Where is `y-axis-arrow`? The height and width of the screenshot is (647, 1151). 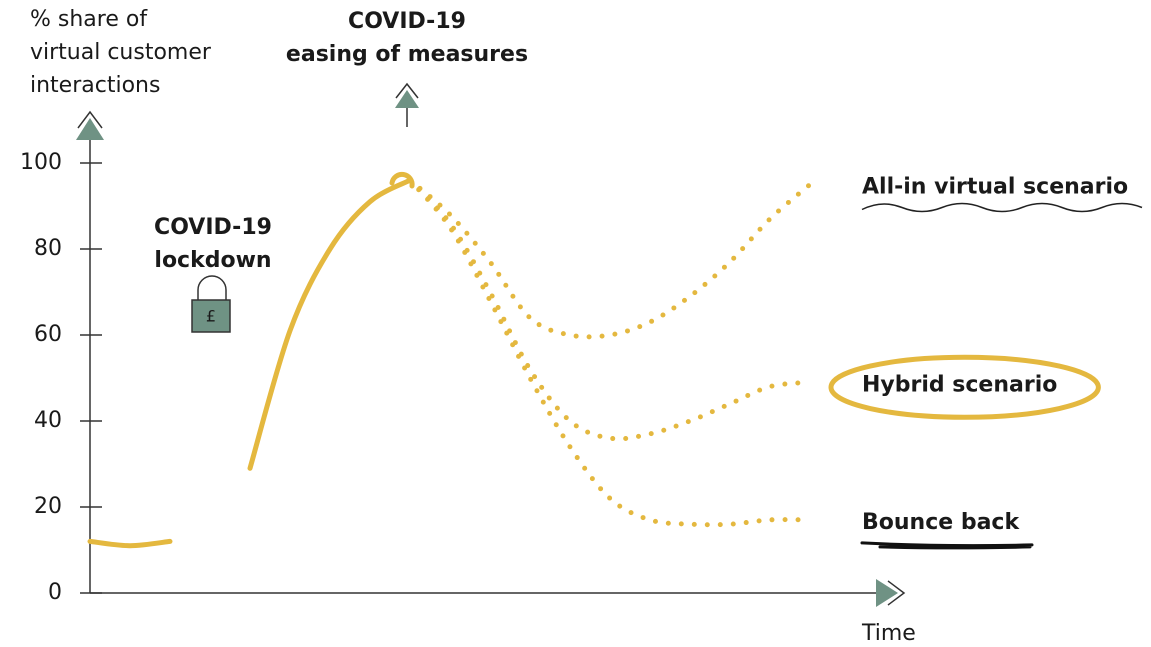
y-axis-arrow is located at coordinates (90, 125).